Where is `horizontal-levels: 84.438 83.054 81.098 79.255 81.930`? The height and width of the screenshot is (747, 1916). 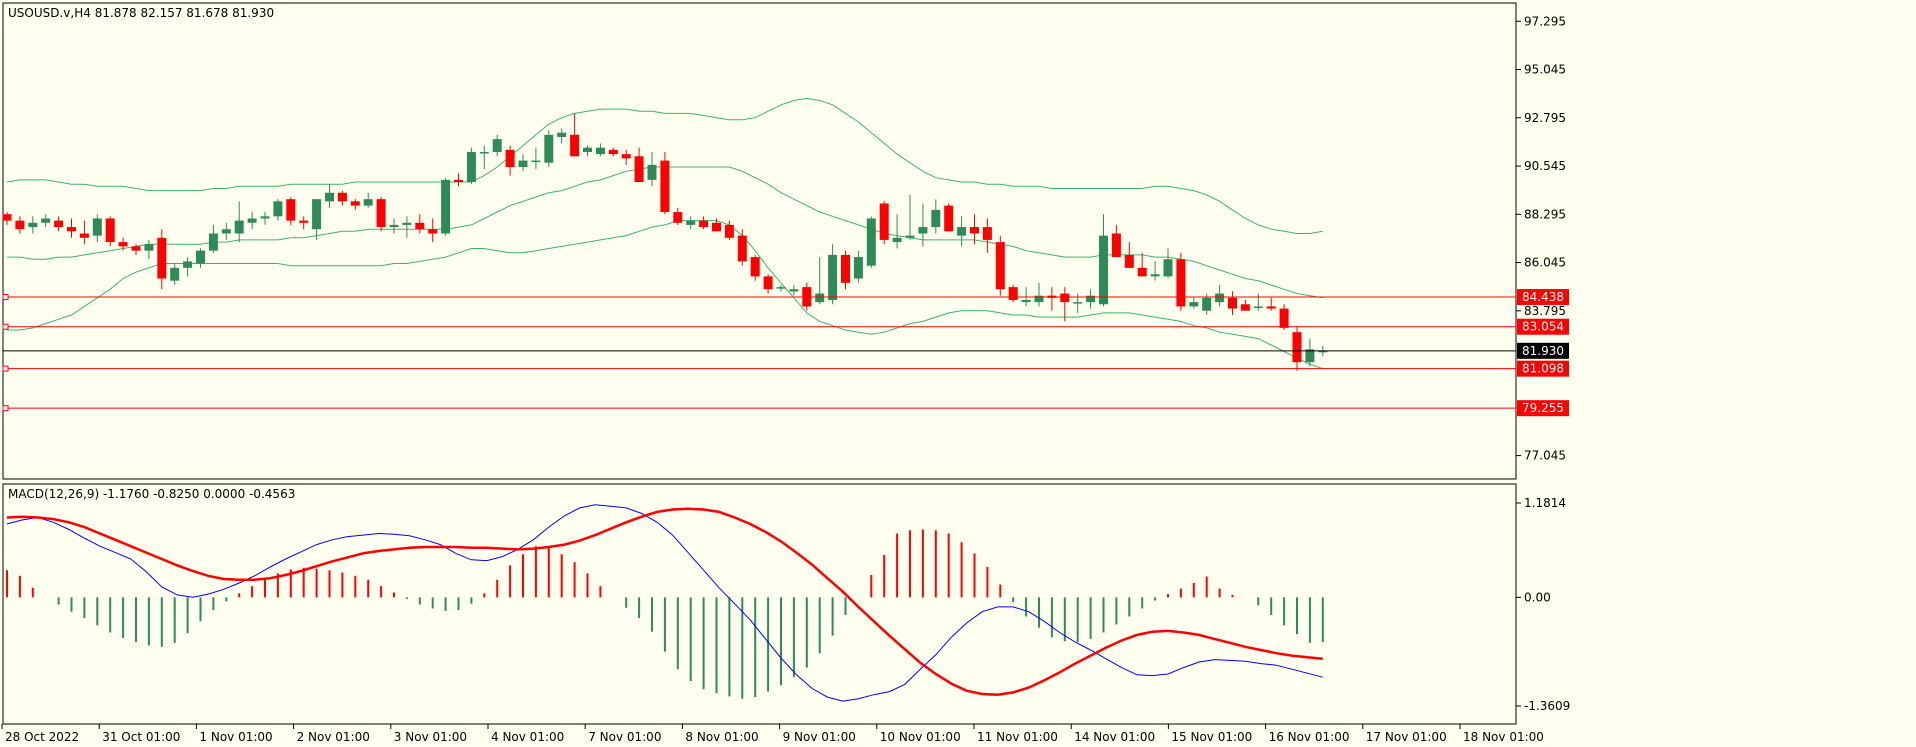 horizontal-levels: 84.438 83.054 81.098 79.255 81.930 is located at coordinates (785, 353).